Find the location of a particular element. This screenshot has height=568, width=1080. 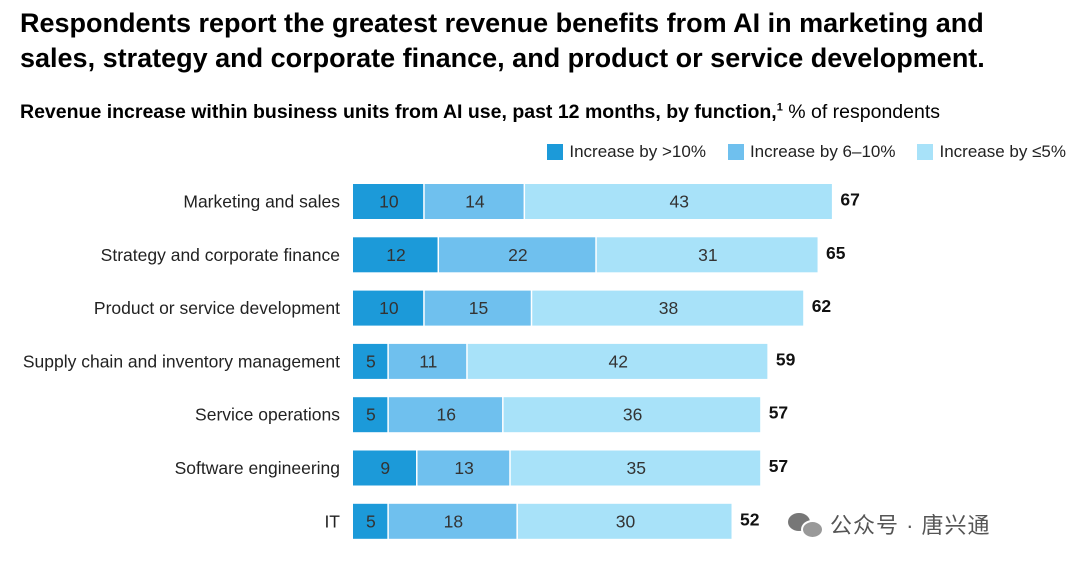

data-label-6-10: 18 is located at coordinates (453, 521).